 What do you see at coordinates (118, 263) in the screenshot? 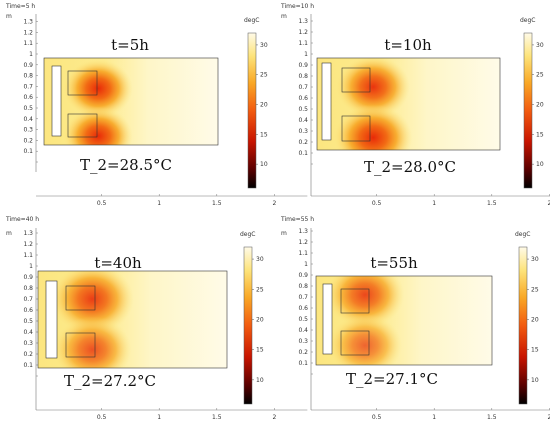
I see `panel-title: t=40h` at bounding box center [118, 263].